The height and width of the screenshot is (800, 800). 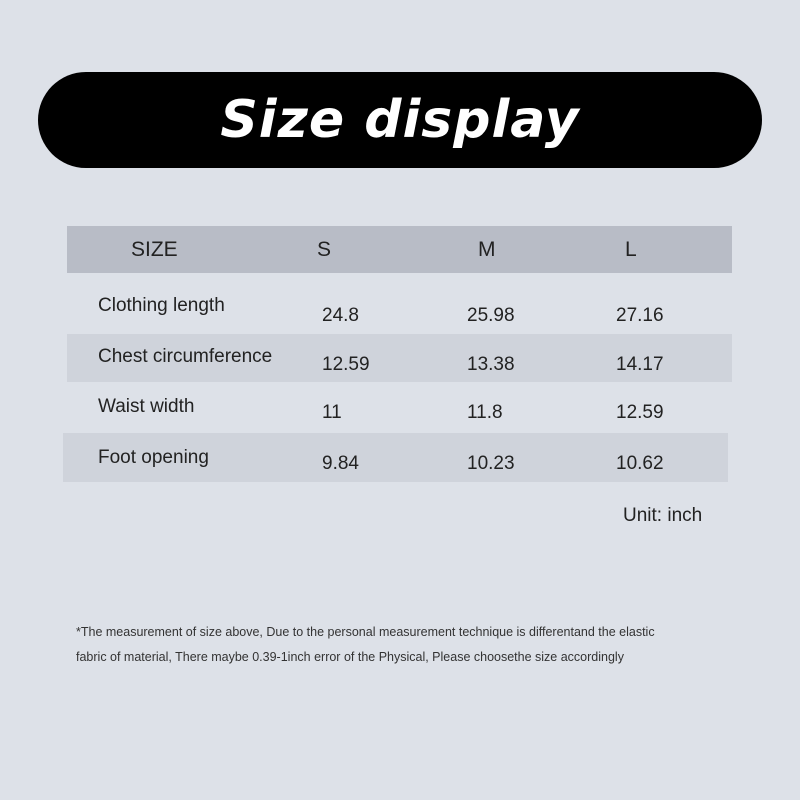 What do you see at coordinates (332, 412) in the screenshot?
I see `cell-s: 11` at bounding box center [332, 412].